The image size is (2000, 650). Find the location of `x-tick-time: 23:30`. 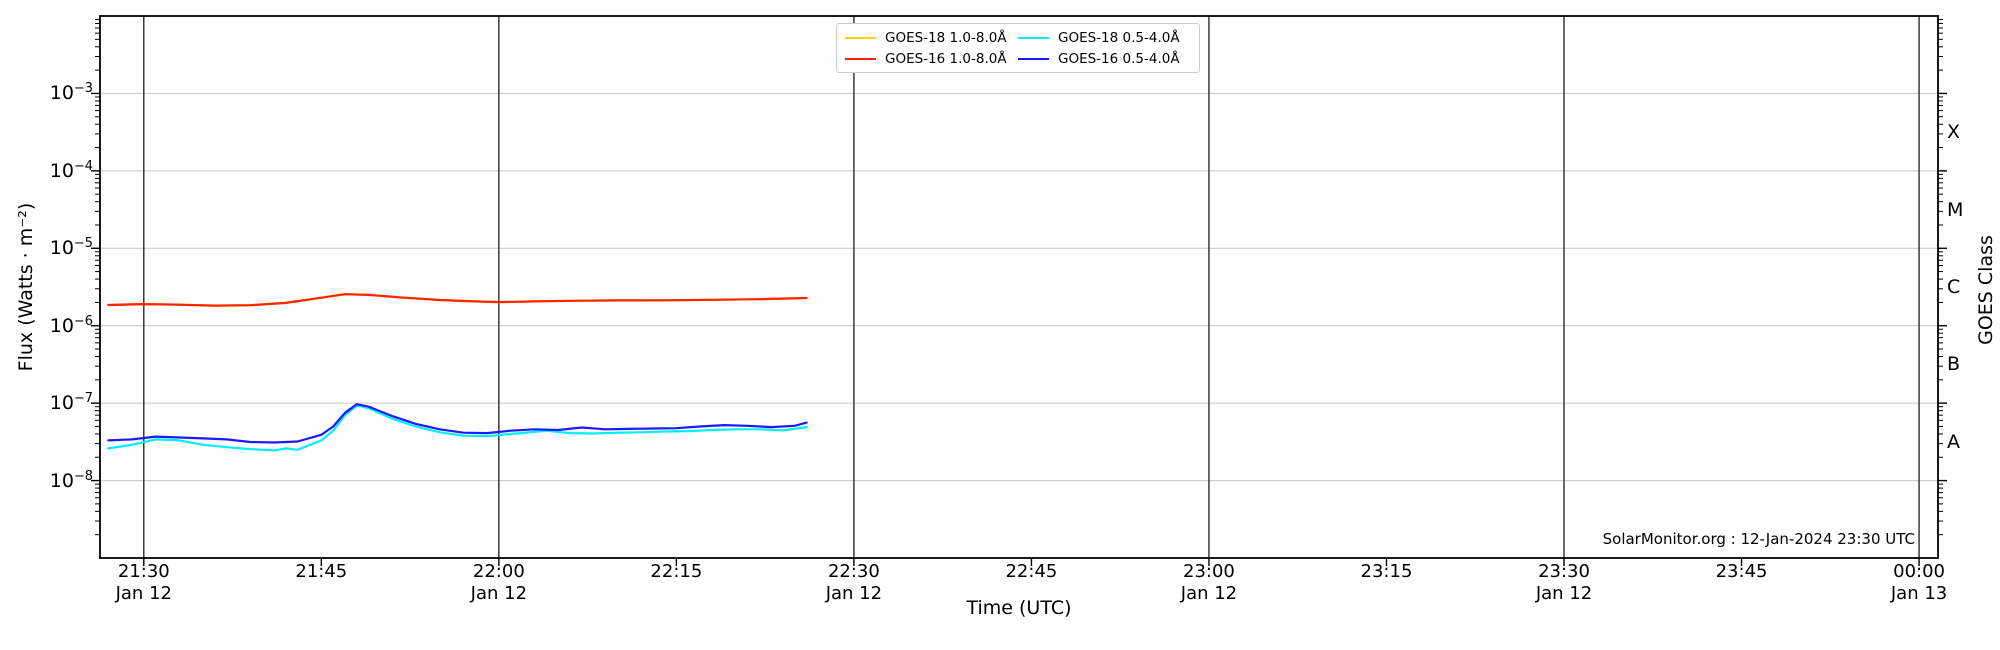

x-tick-time: 23:30 is located at coordinates (1564, 571).